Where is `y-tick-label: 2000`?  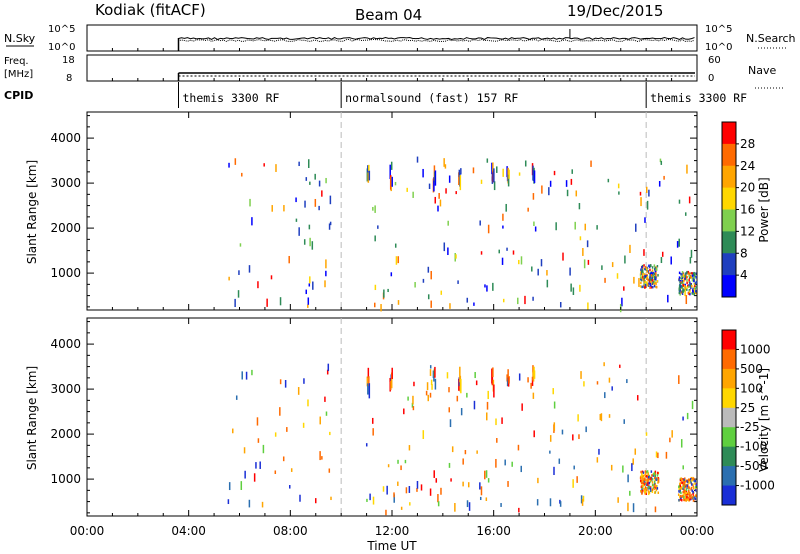
y-tick-label: 2000 is located at coordinates (65, 434).